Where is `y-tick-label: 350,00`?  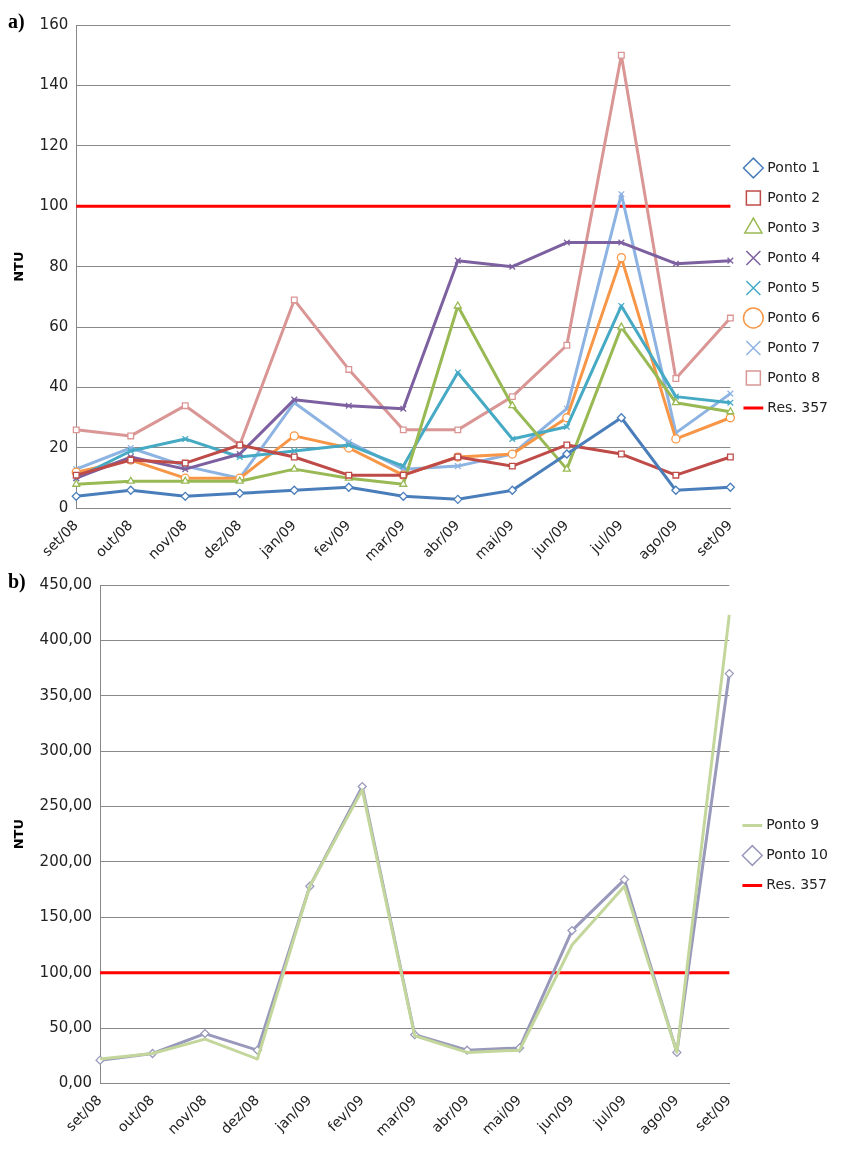
y-tick-label: 350,00 is located at coordinates (66, 694).